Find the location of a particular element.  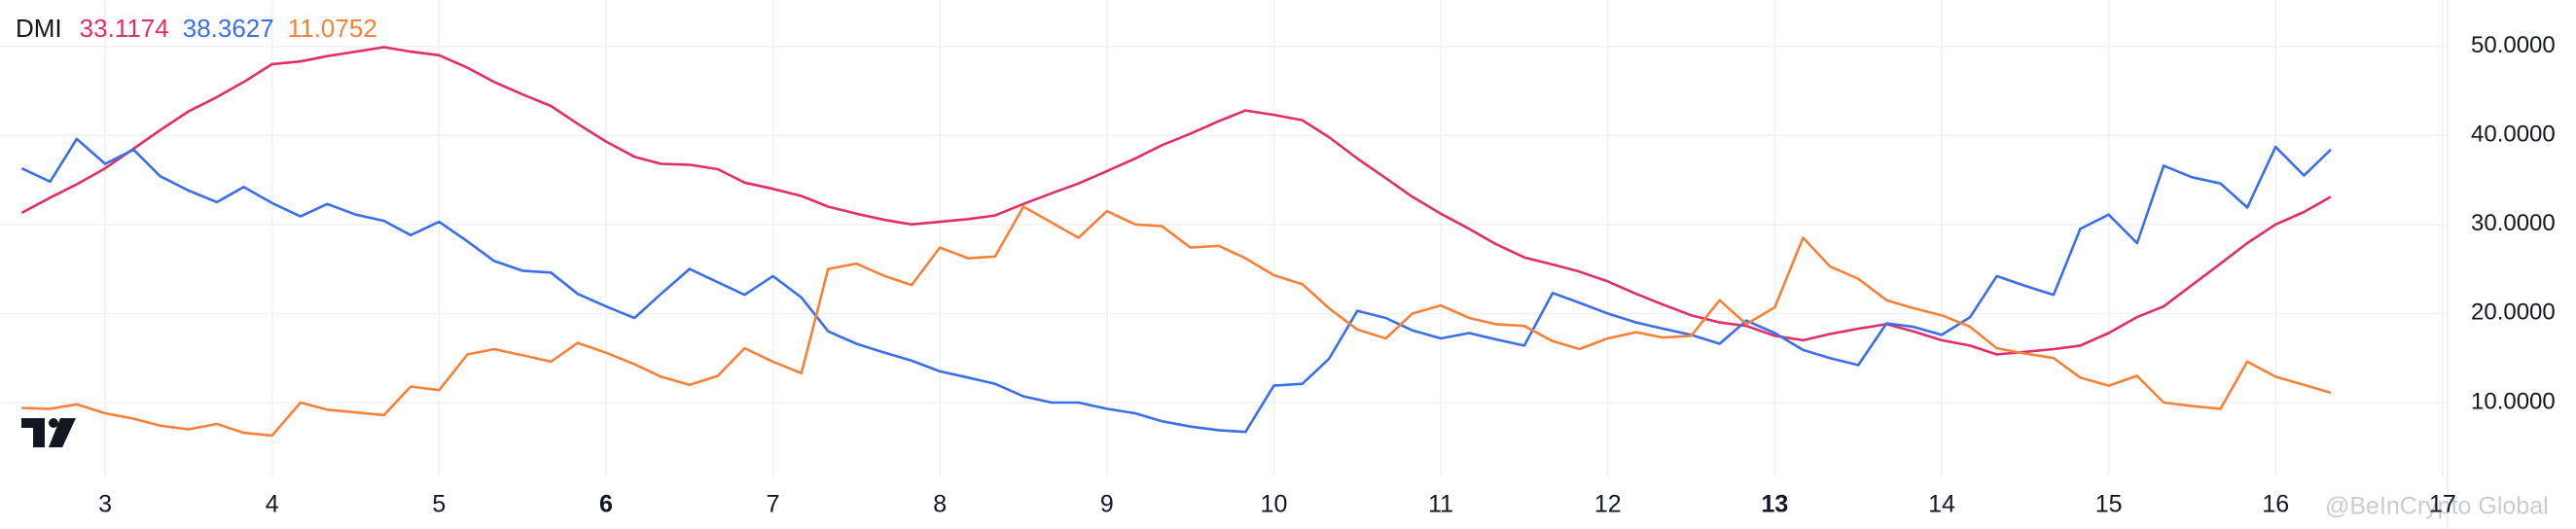

indicator-value: 11.0752 is located at coordinates (332, 29).